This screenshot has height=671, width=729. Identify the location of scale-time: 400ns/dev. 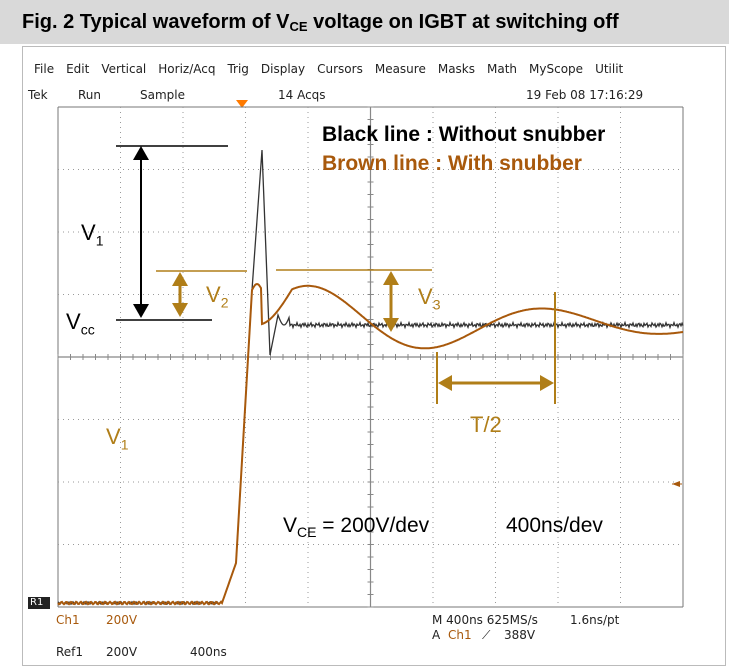
(554, 525).